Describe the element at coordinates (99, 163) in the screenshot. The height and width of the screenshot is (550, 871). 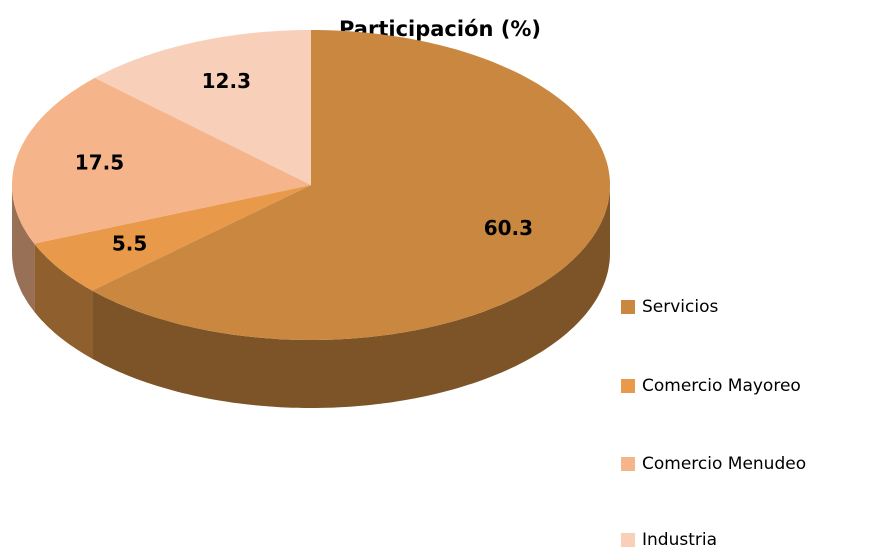
I see `value-label: 17.5` at that location.